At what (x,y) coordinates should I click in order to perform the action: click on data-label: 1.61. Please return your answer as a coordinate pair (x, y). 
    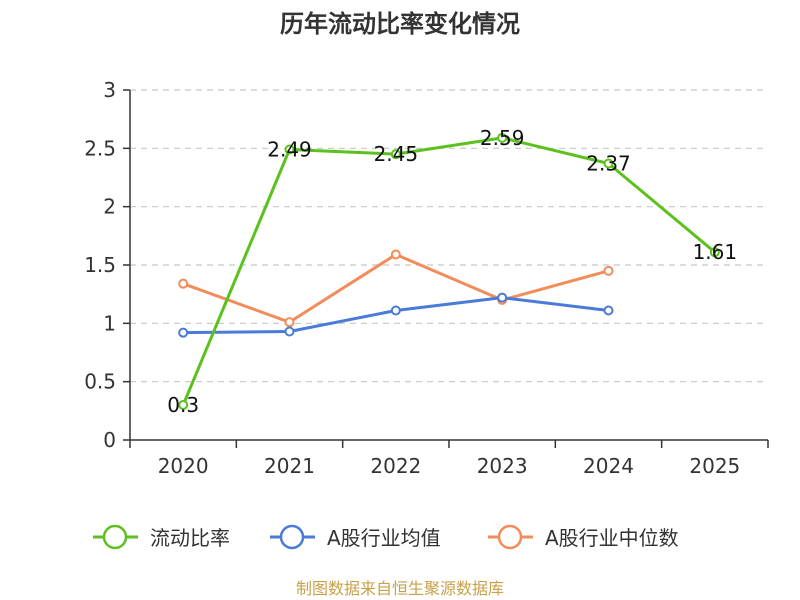
    Looking at the image, I should click on (715, 252).